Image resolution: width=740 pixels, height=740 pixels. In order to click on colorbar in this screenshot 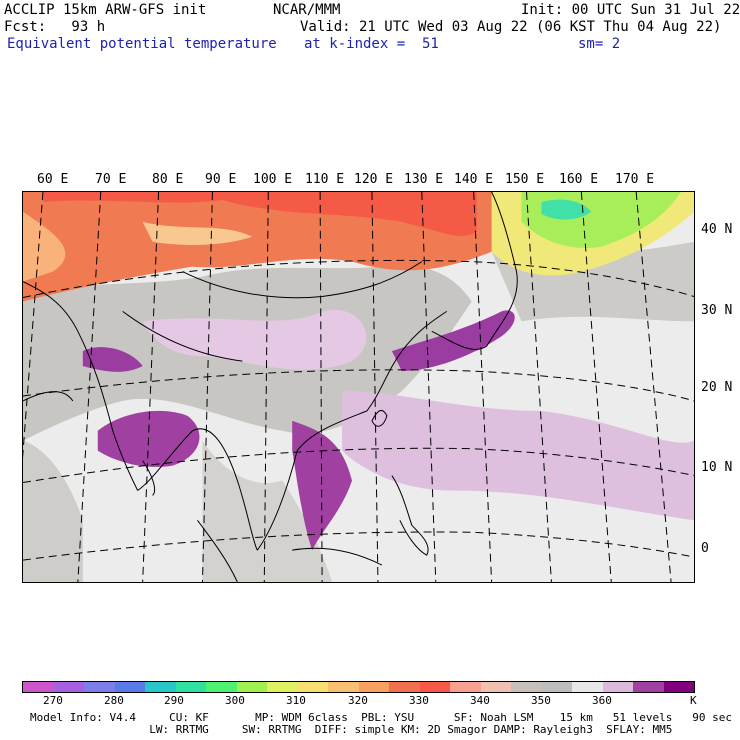, I will do `click(358, 687)`.